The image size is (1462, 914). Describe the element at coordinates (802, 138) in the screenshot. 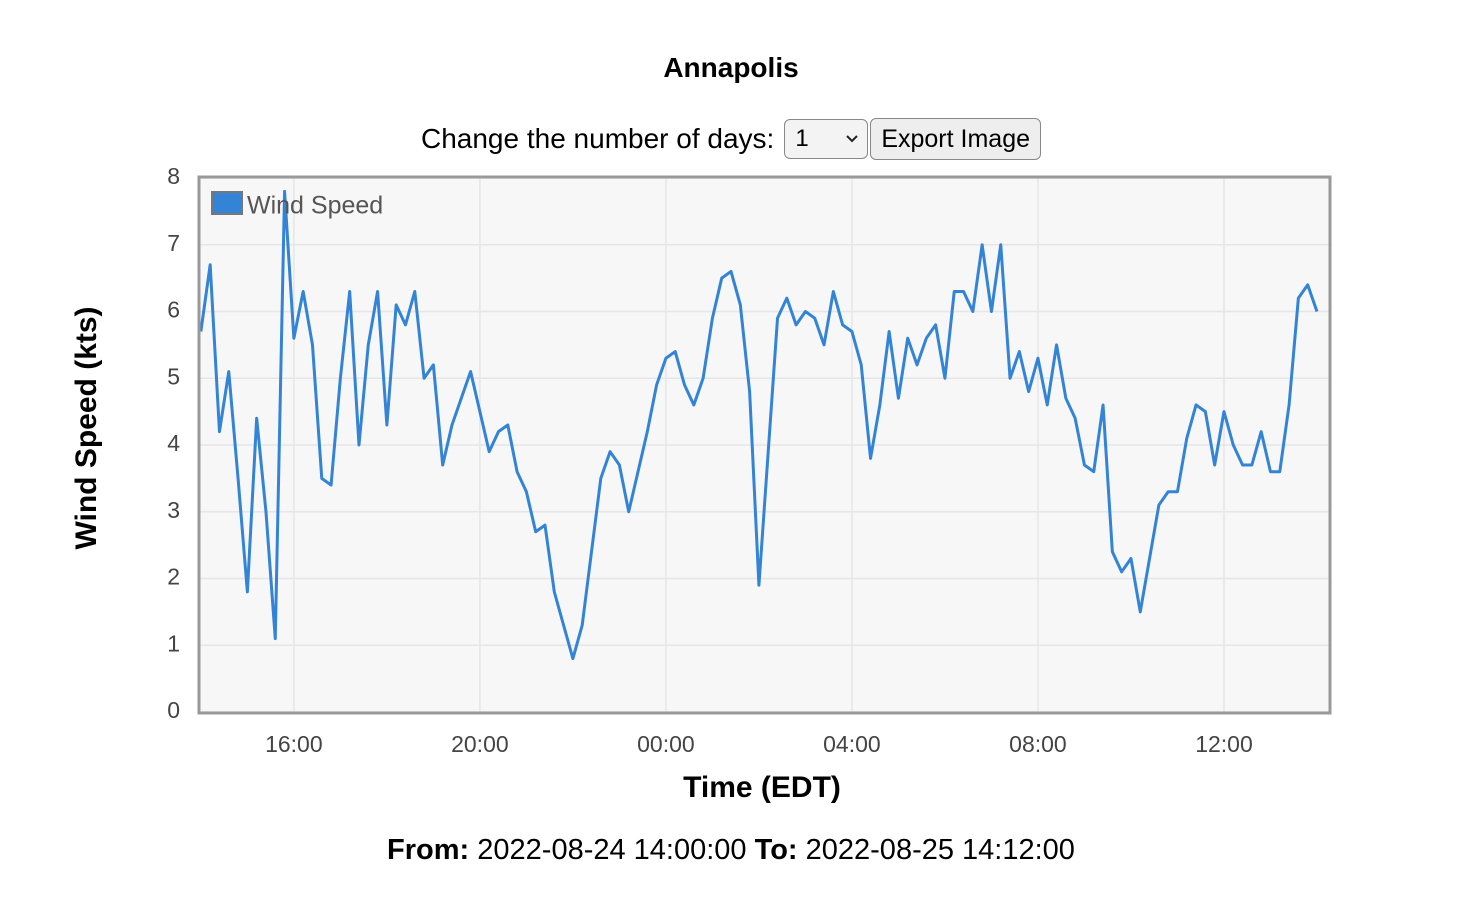

I see `days-value: 1` at that location.